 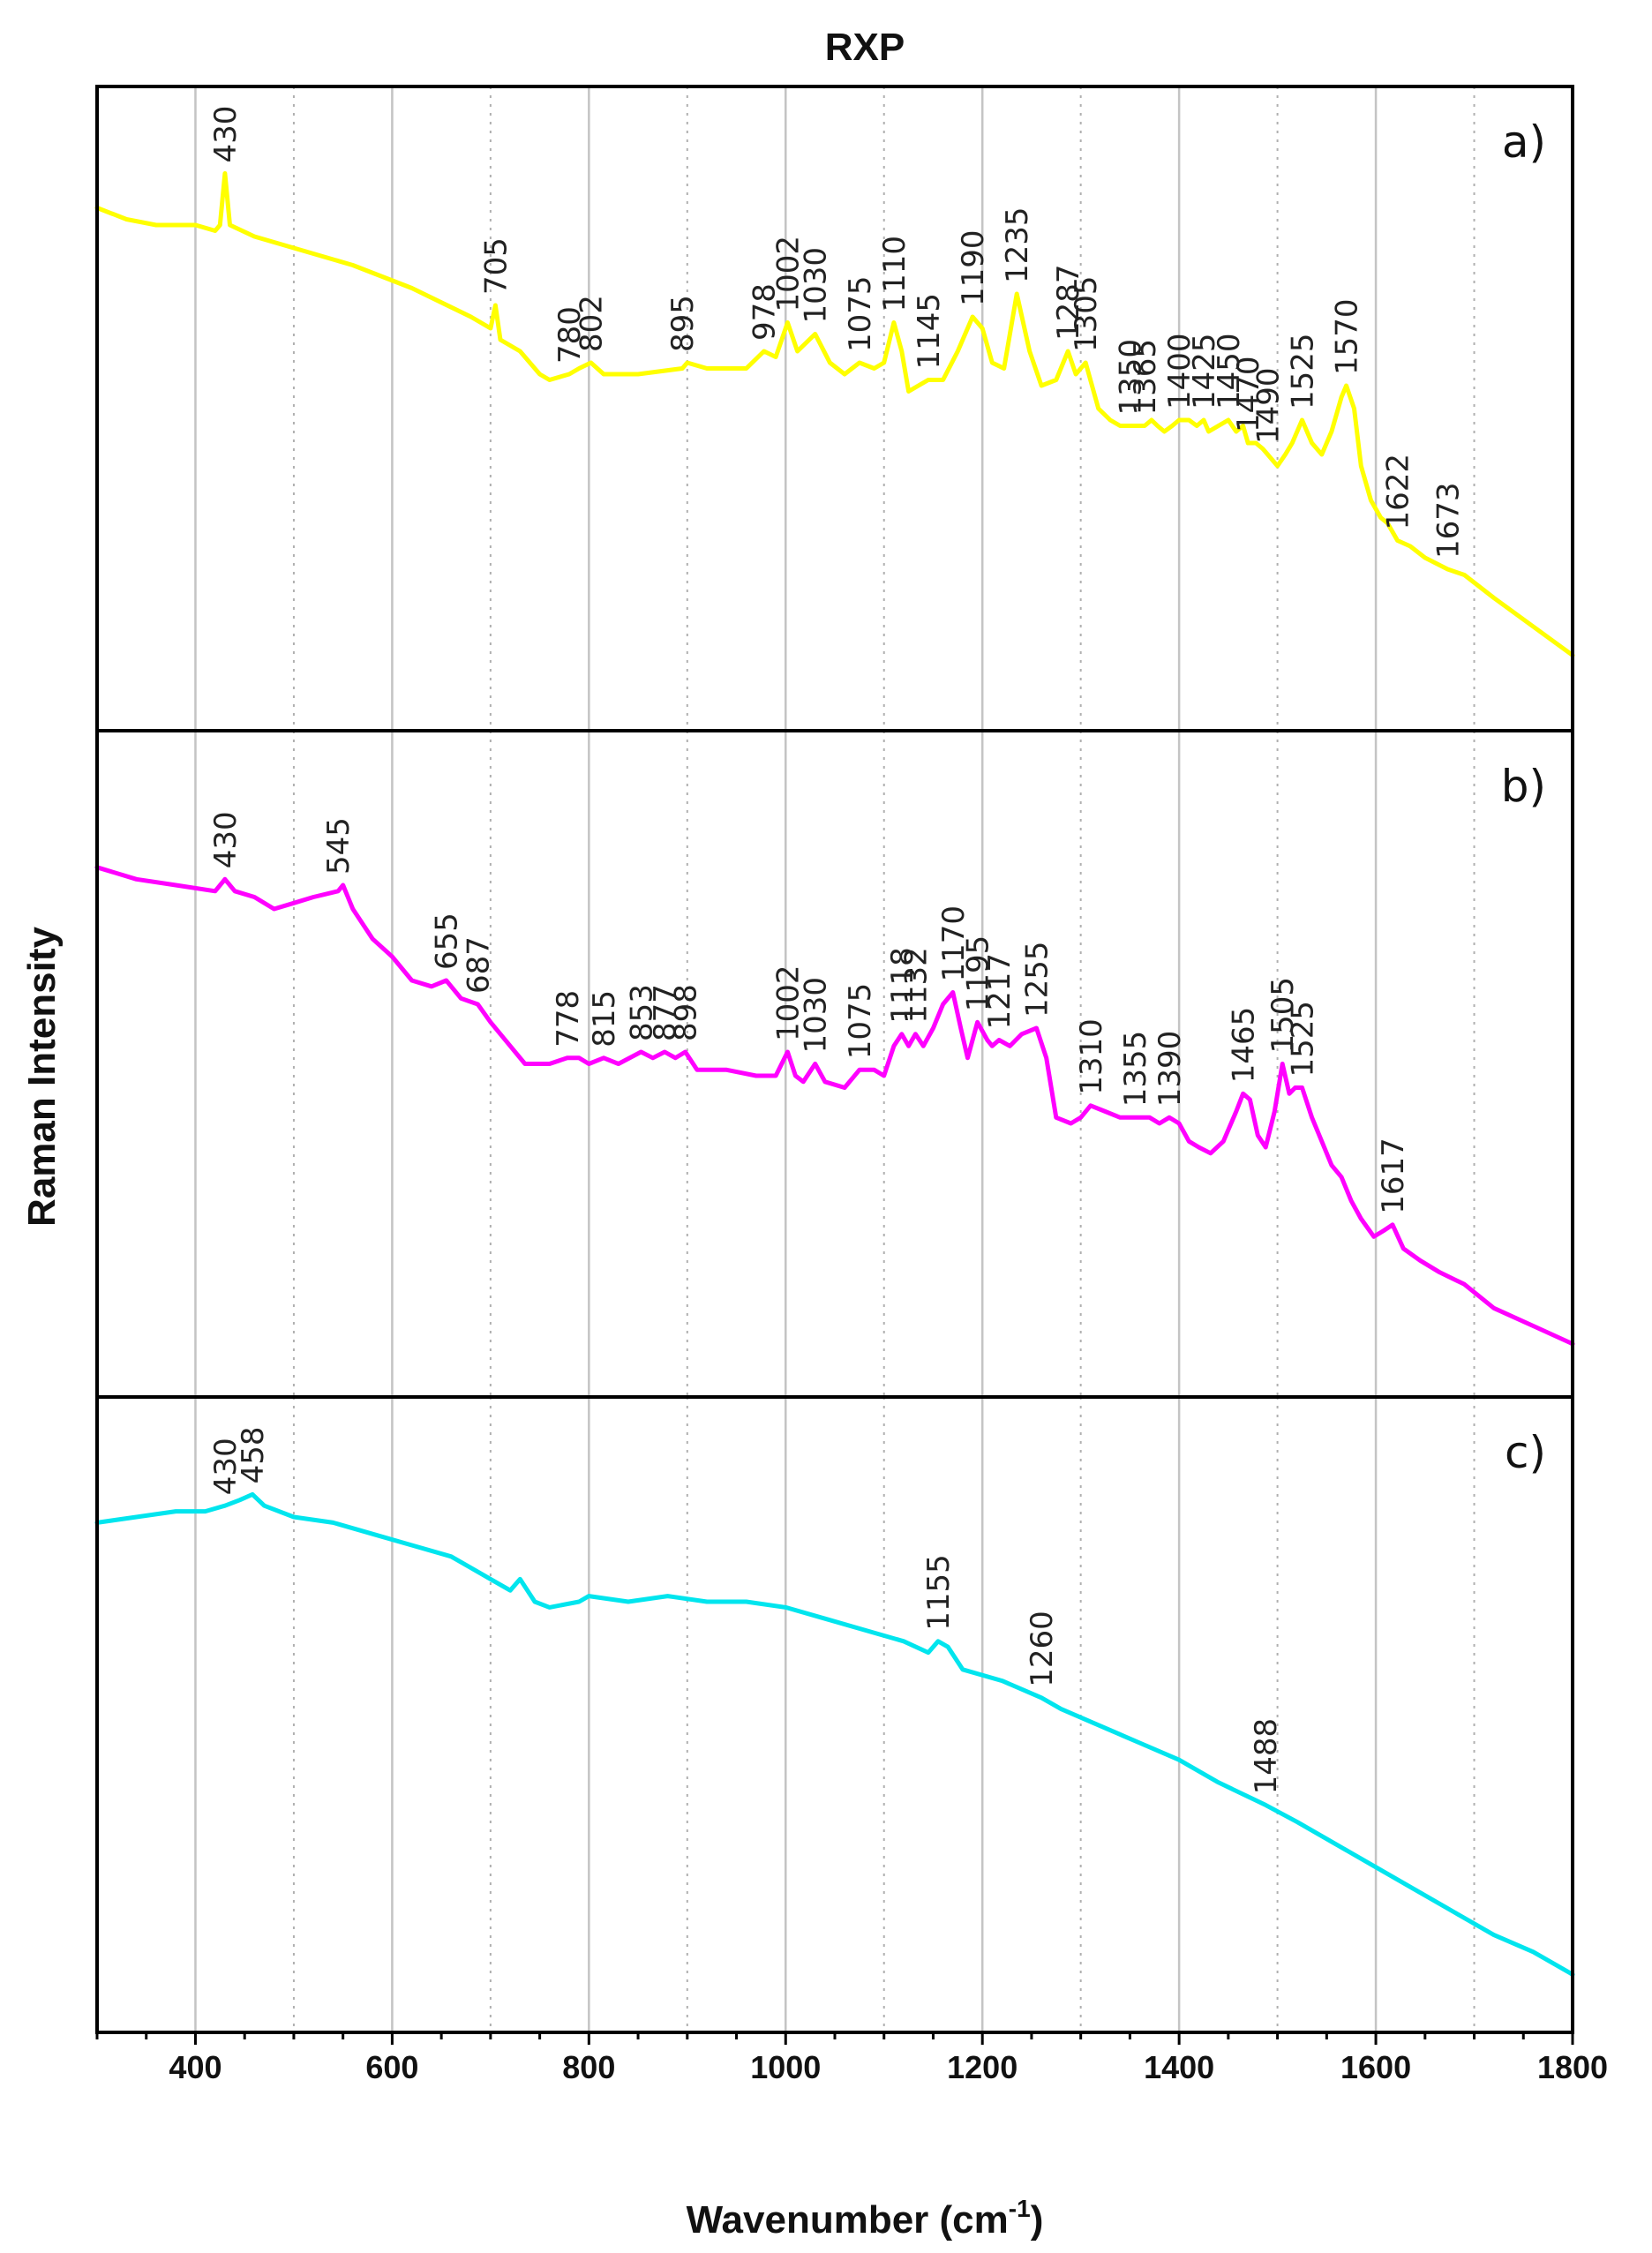 What do you see at coordinates (339, 846) in the screenshot?
I see `peak-label: 545` at bounding box center [339, 846].